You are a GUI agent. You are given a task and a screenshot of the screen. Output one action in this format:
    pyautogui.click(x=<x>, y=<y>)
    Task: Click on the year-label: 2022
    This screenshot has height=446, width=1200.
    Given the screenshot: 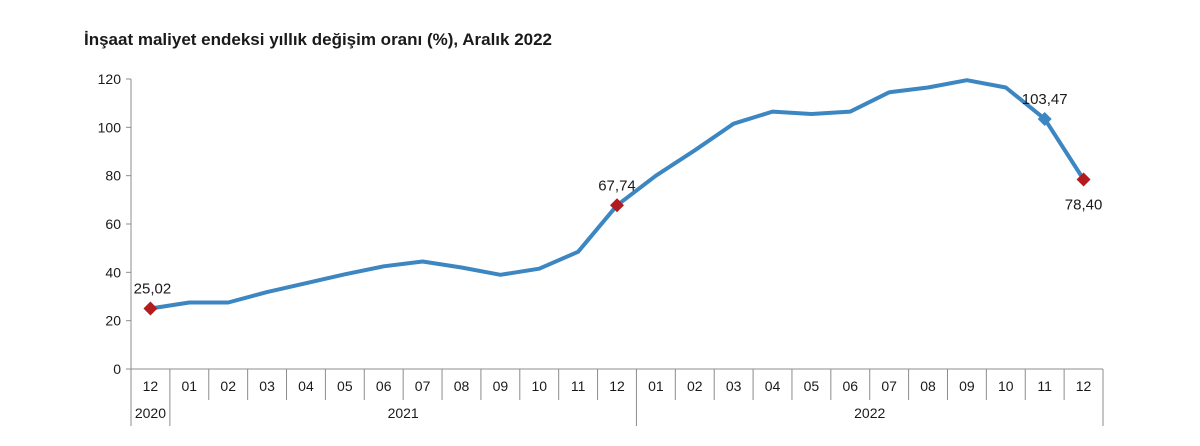 What is the action you would take?
    pyautogui.click(x=869, y=413)
    